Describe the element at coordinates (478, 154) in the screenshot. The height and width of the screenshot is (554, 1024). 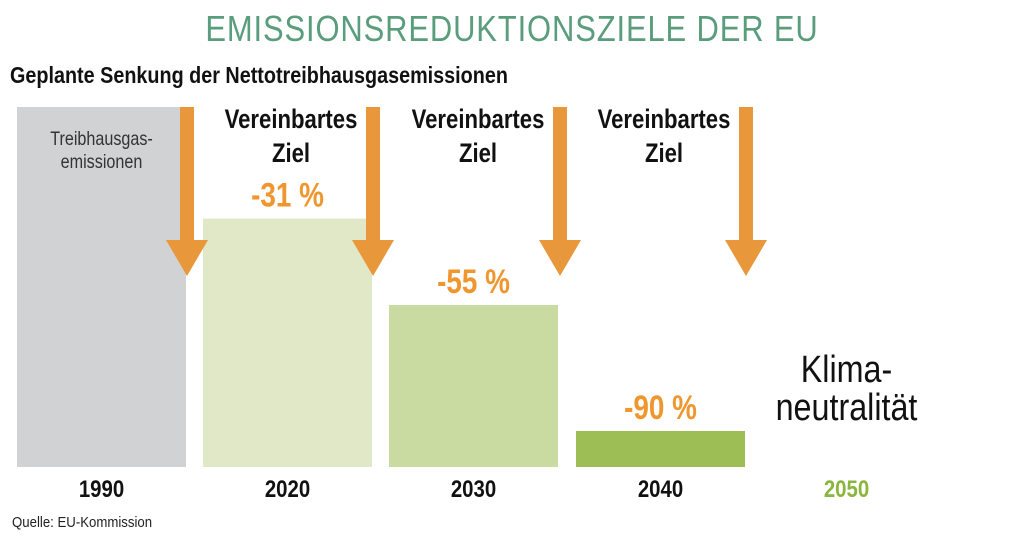
I see `target-label-2040-line-2: Ziel` at that location.